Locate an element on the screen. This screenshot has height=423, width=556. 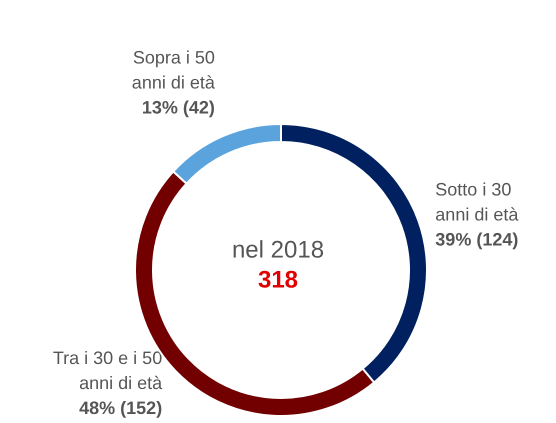
slice-label: Sotto i 30 anni di età is located at coordinates (477, 201).